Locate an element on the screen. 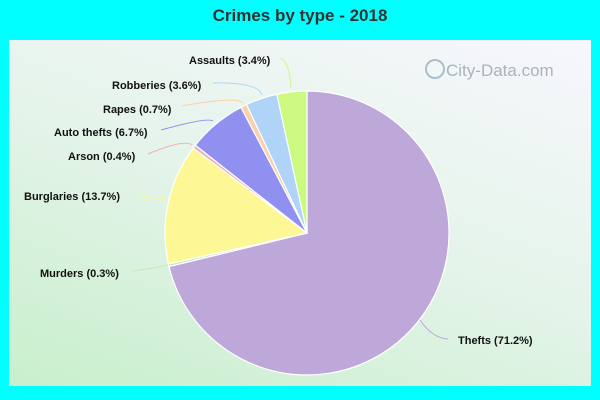  leader-assaults is located at coordinates (285, 73).